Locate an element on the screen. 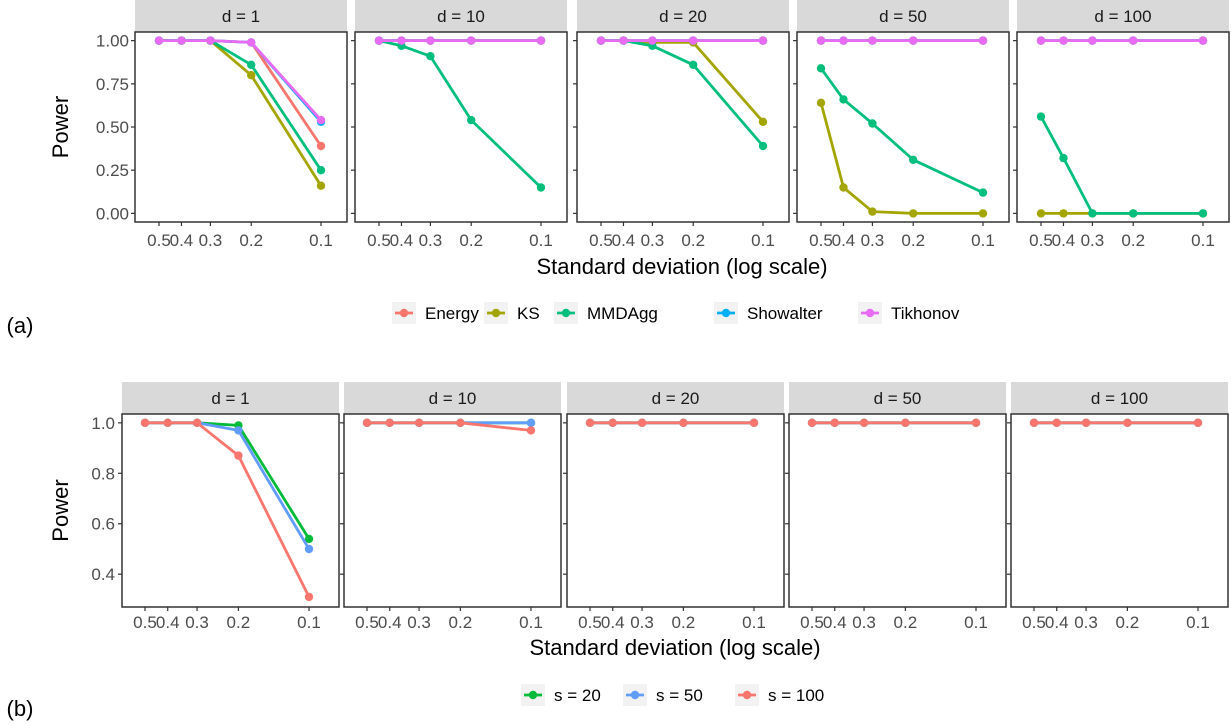  legend-label: MMDAgg is located at coordinates (622, 313).